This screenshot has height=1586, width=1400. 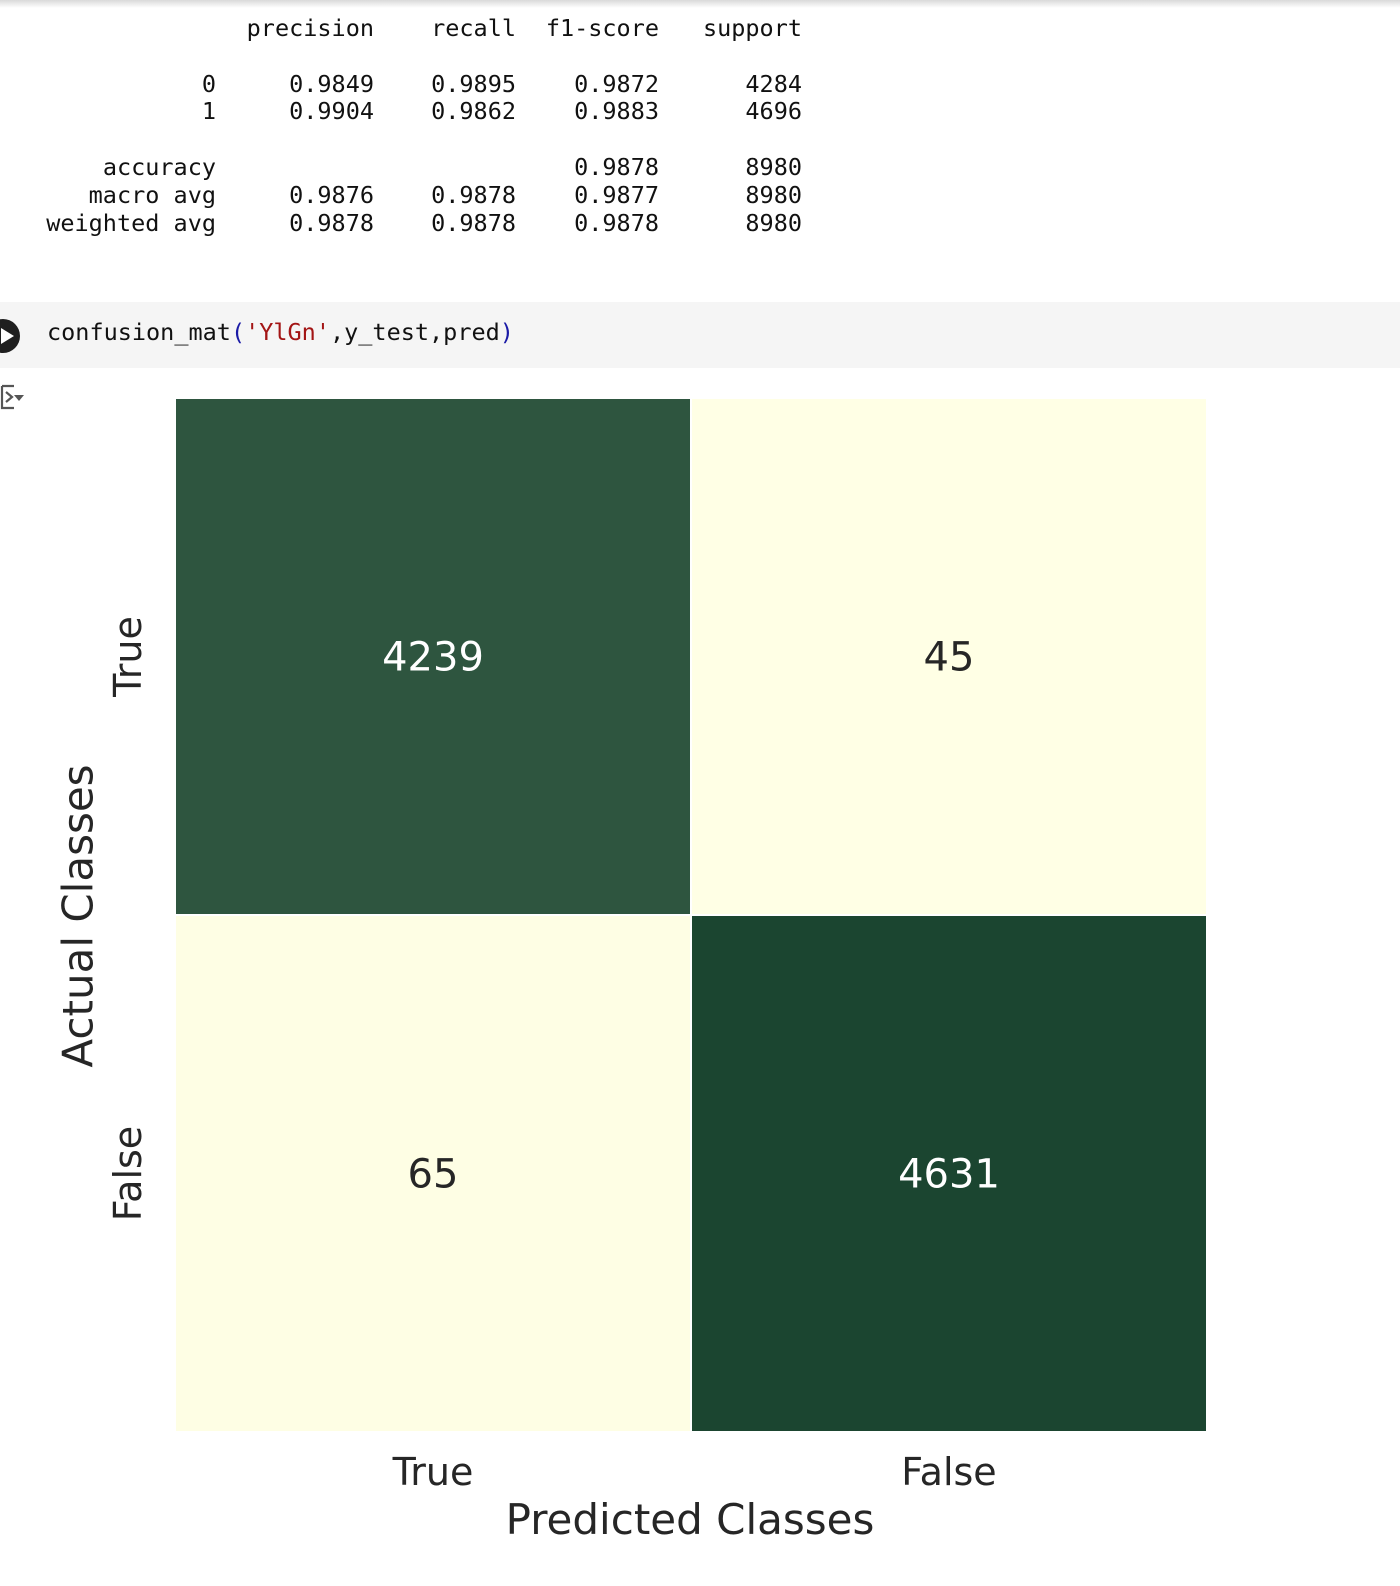 I want to click on heatmap-cell-label: 4239, so click(x=433, y=658).